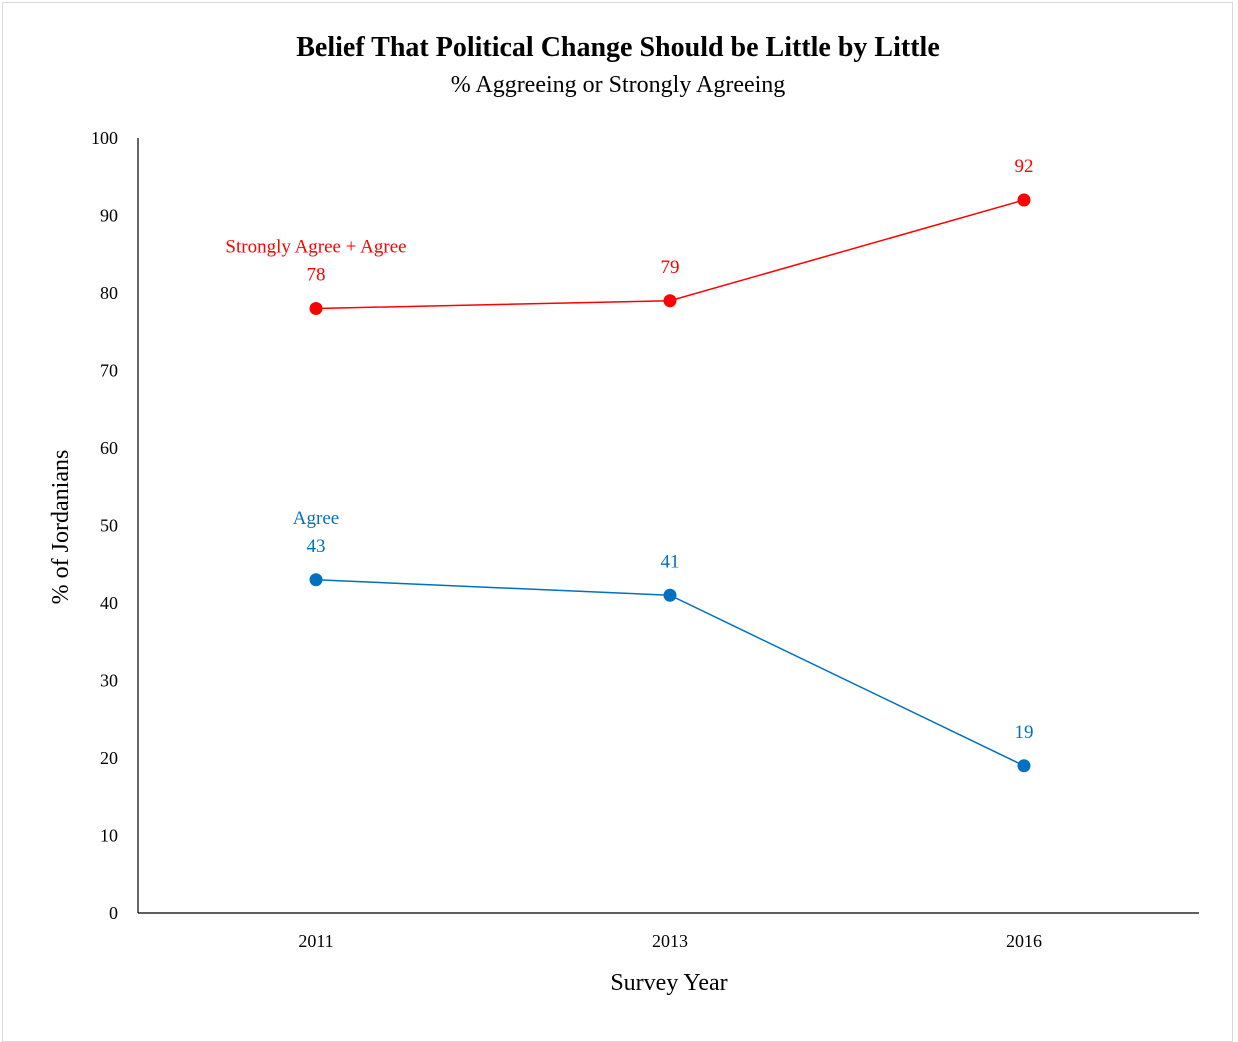  Describe the element at coordinates (109, 371) in the screenshot. I see `y-tick-label: 70` at that location.